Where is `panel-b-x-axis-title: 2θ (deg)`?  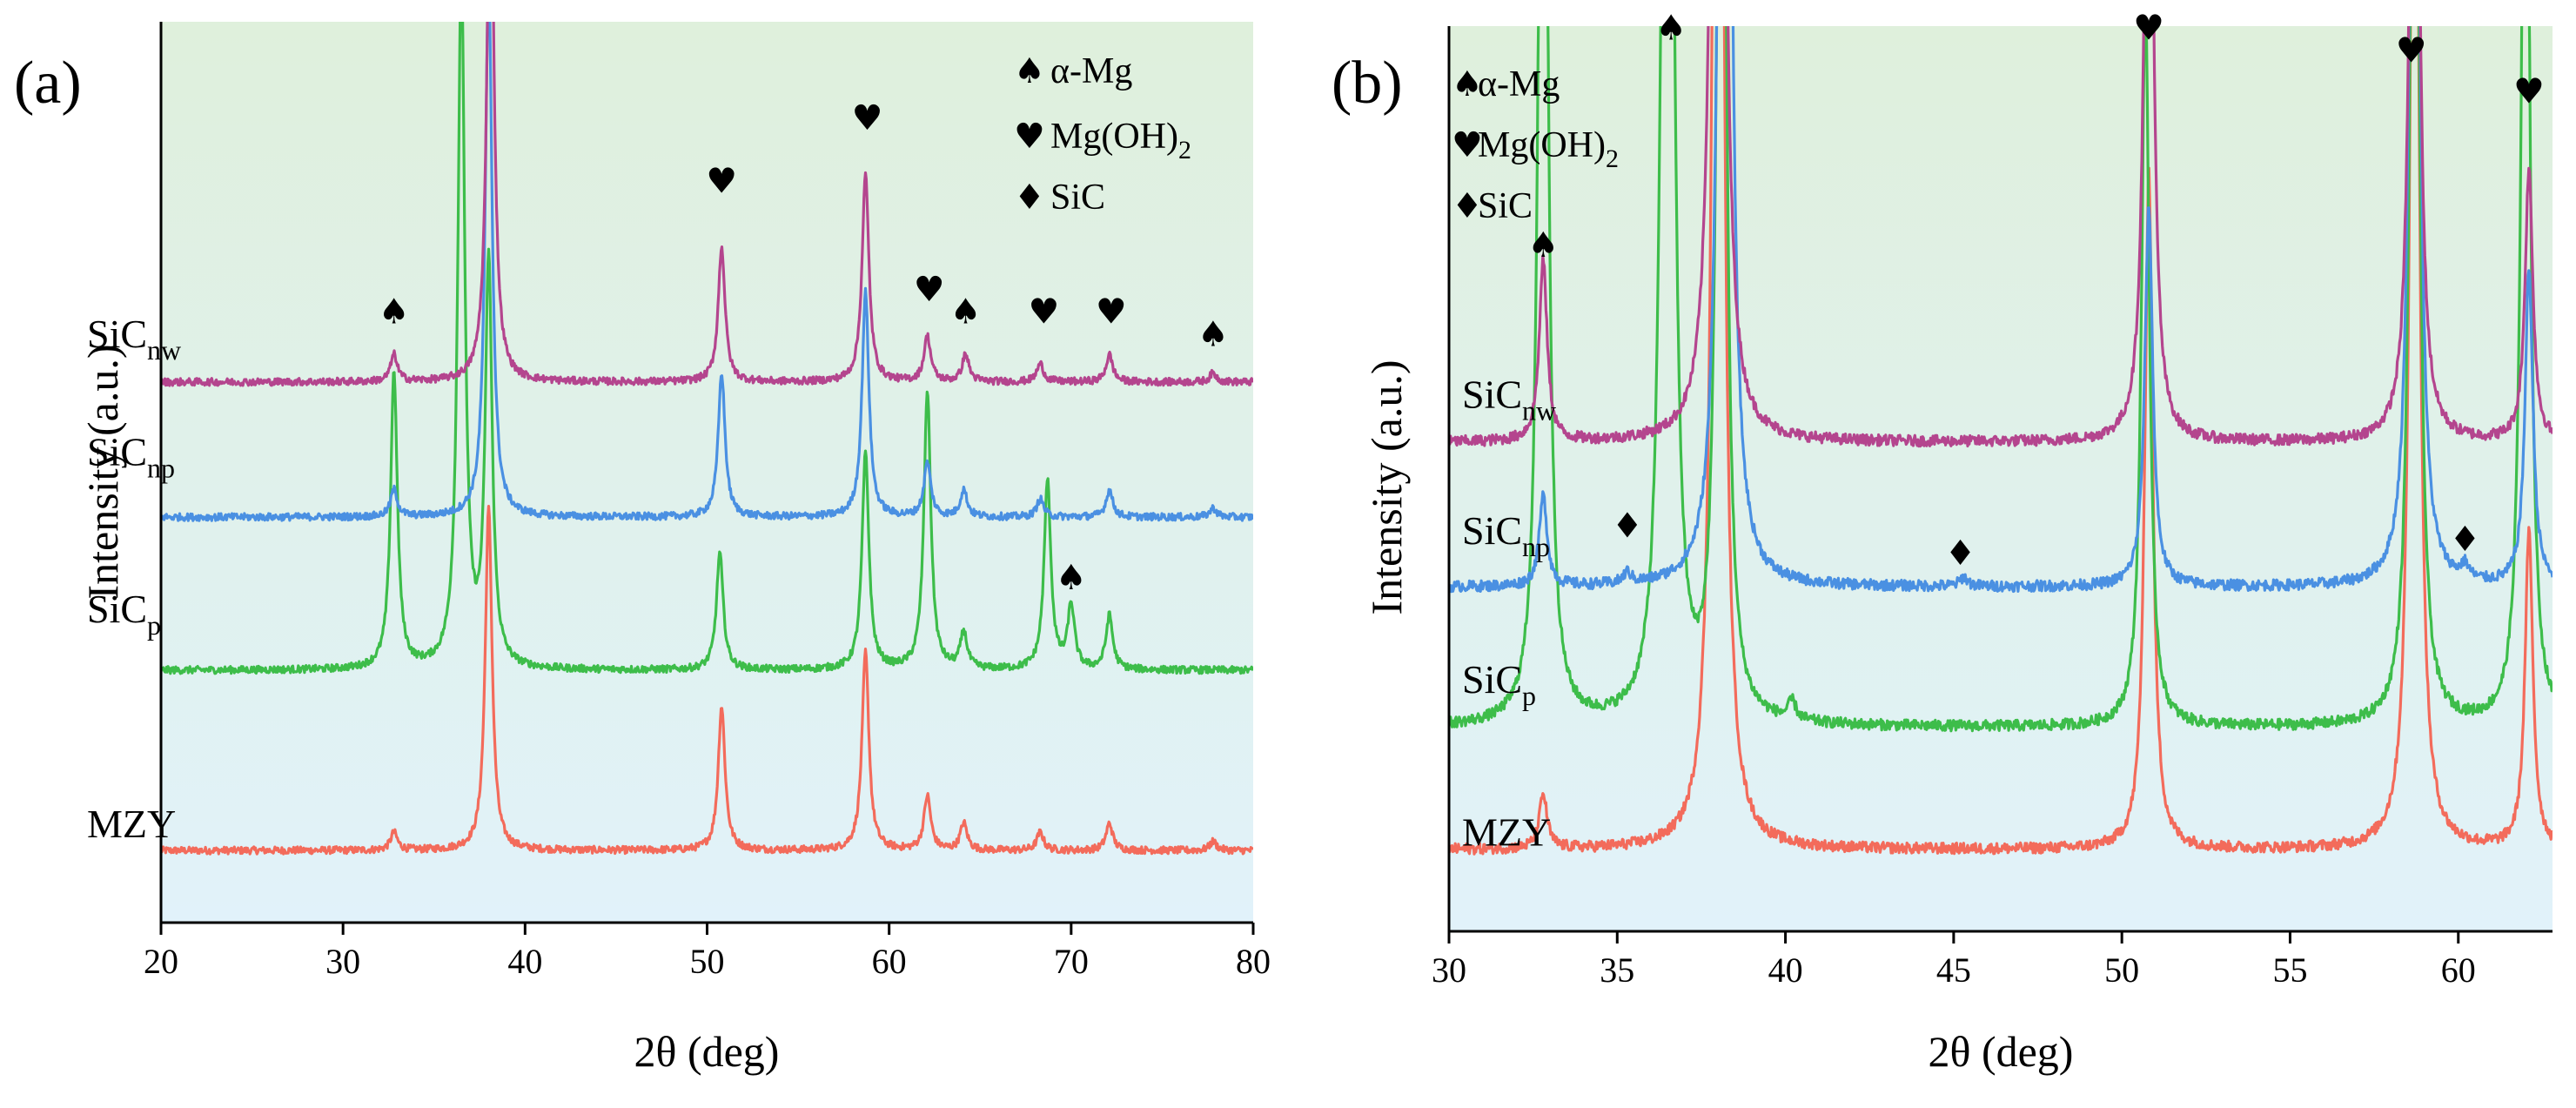
panel-b-x-axis-title: 2θ (deg) is located at coordinates (2001, 1051).